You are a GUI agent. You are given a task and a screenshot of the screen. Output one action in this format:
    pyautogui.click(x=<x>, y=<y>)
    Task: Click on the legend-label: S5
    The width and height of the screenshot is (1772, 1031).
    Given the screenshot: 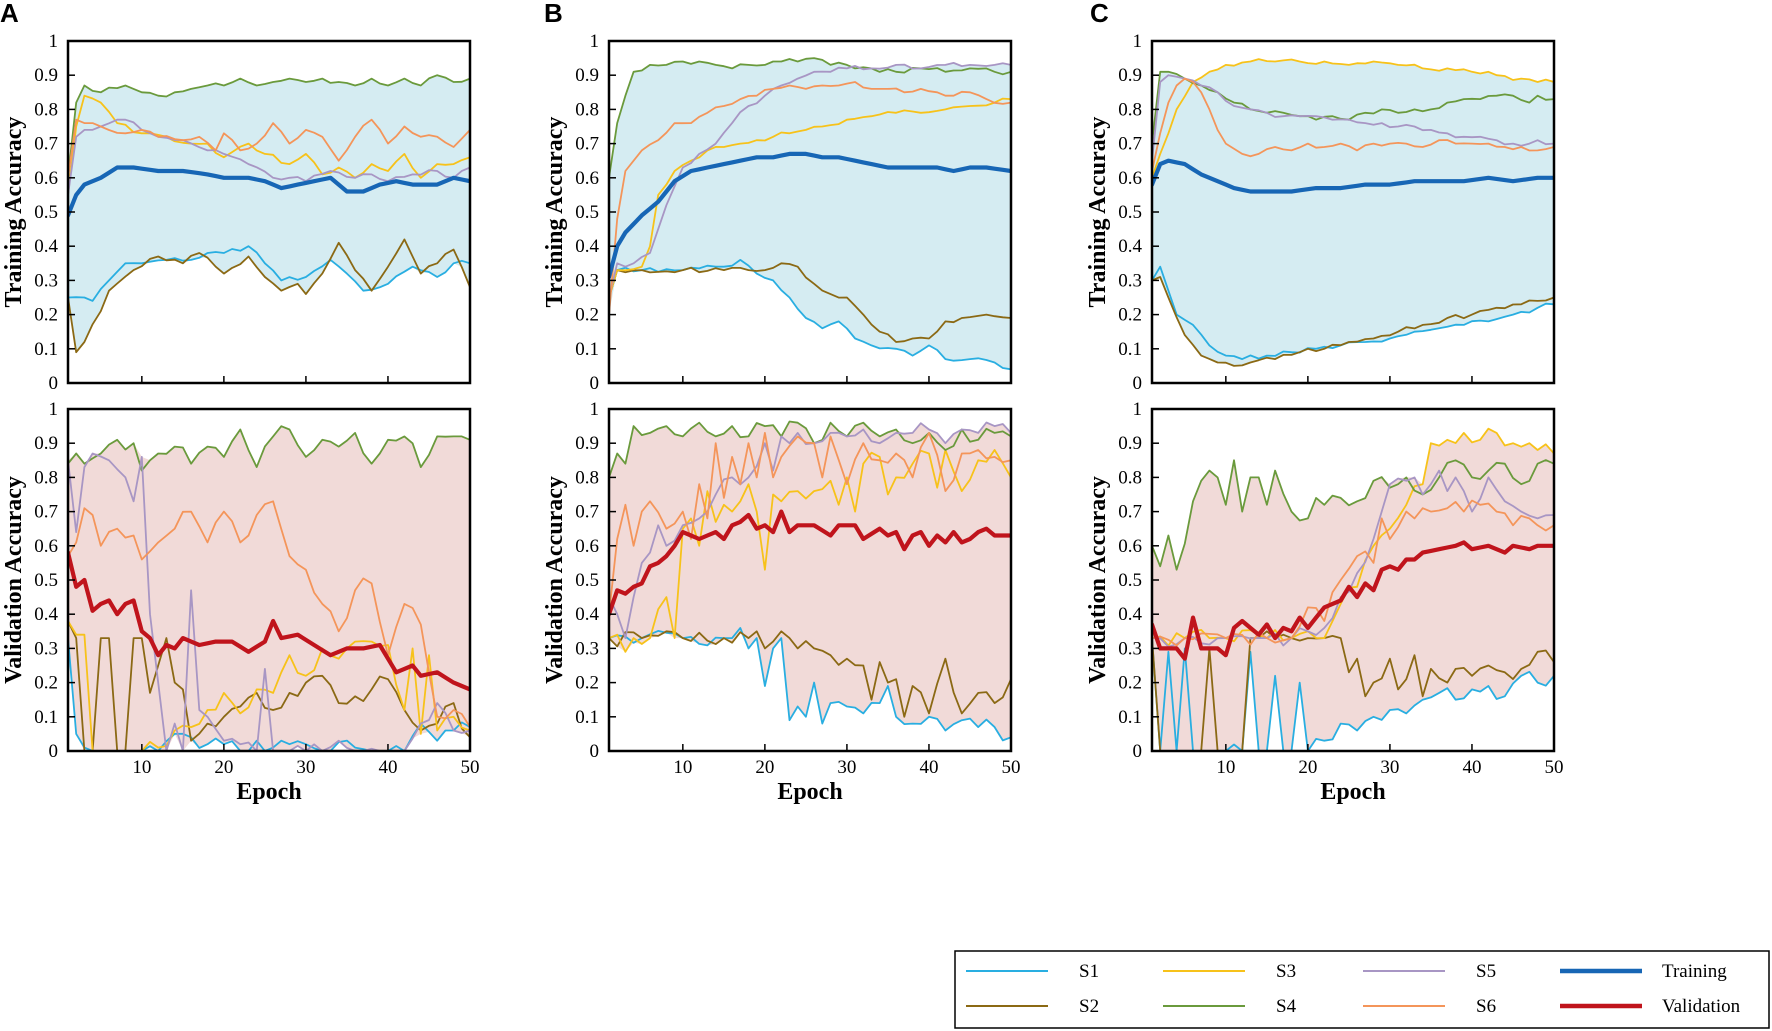 What is the action you would take?
    pyautogui.click(x=1486, y=971)
    